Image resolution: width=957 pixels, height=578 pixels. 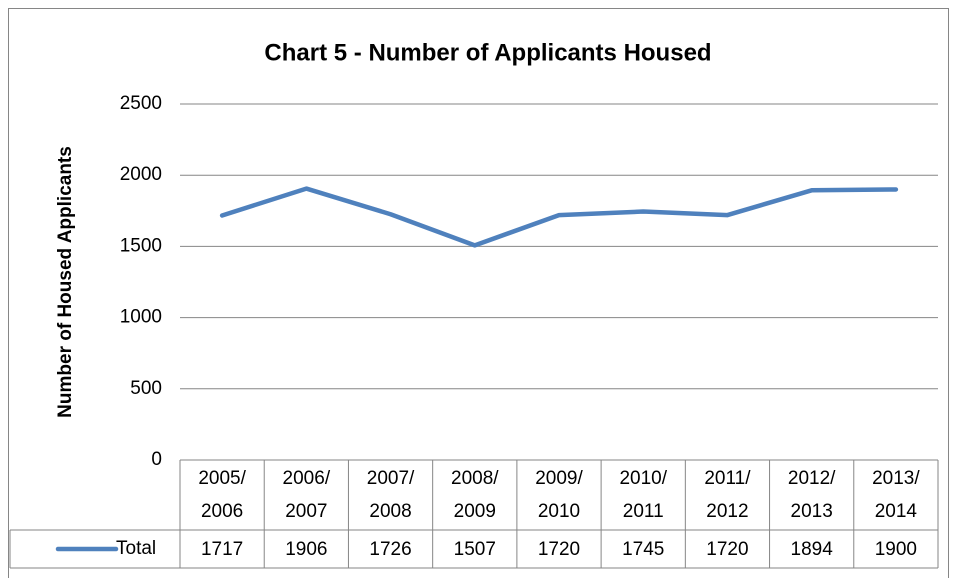 I want to click on table-value: 1507, so click(x=475, y=549).